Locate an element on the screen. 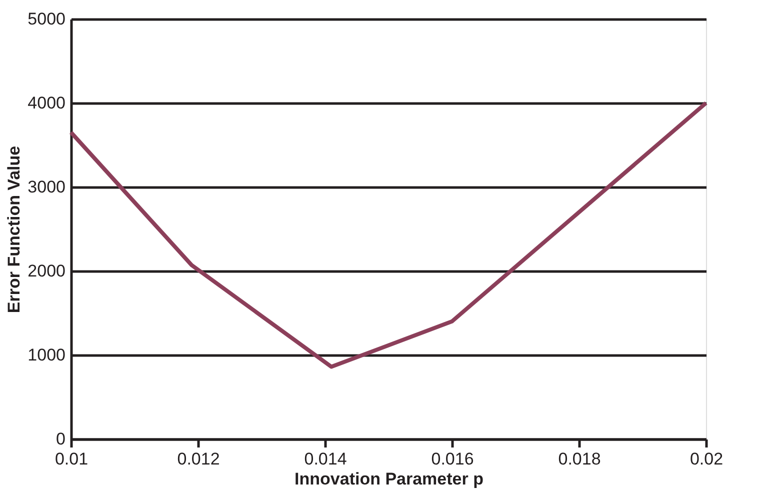 The height and width of the screenshot is (498, 781). y-axis-title: Error Function Value is located at coordinates (14, 230).